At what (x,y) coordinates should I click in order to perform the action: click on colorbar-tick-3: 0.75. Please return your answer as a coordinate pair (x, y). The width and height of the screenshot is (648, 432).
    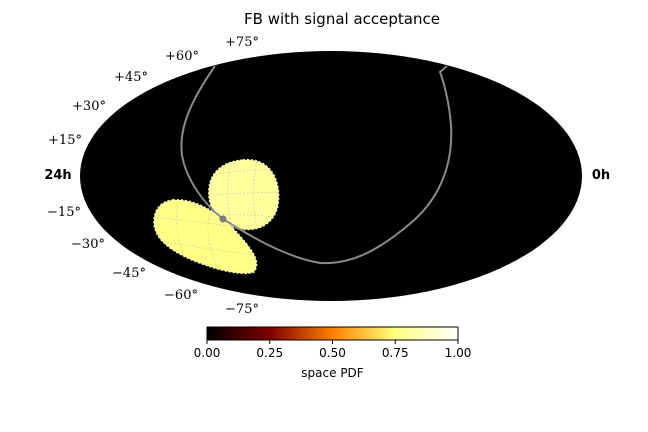
    Looking at the image, I should click on (395, 353).